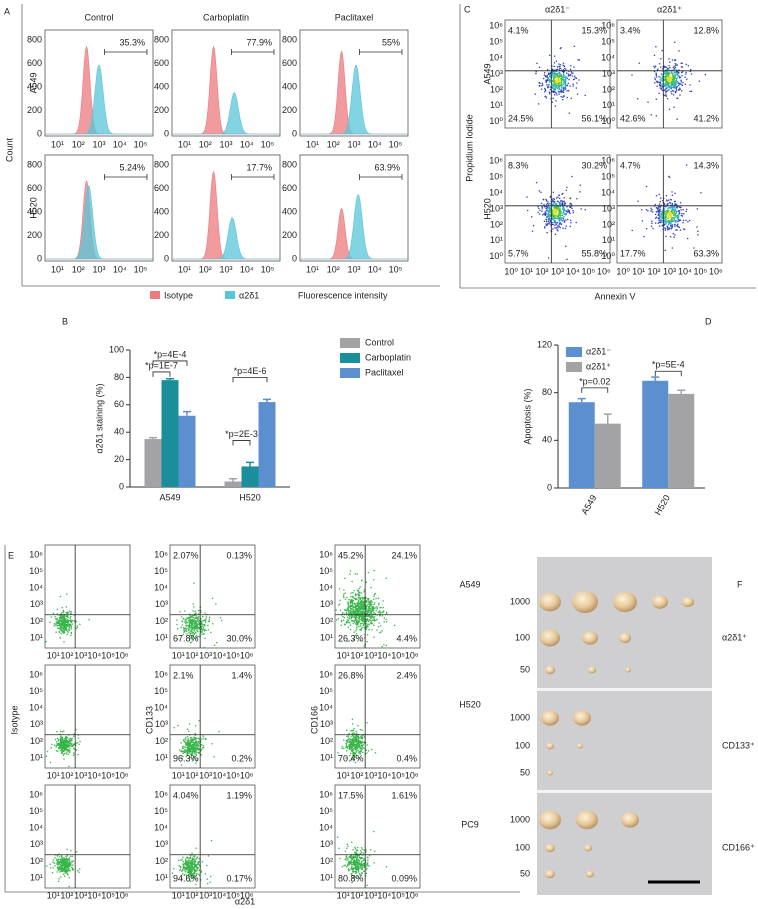 The height and width of the screenshot is (909, 758). What do you see at coordinates (161, 110) in the screenshot?
I see `y-tick-label: 200` at bounding box center [161, 110].